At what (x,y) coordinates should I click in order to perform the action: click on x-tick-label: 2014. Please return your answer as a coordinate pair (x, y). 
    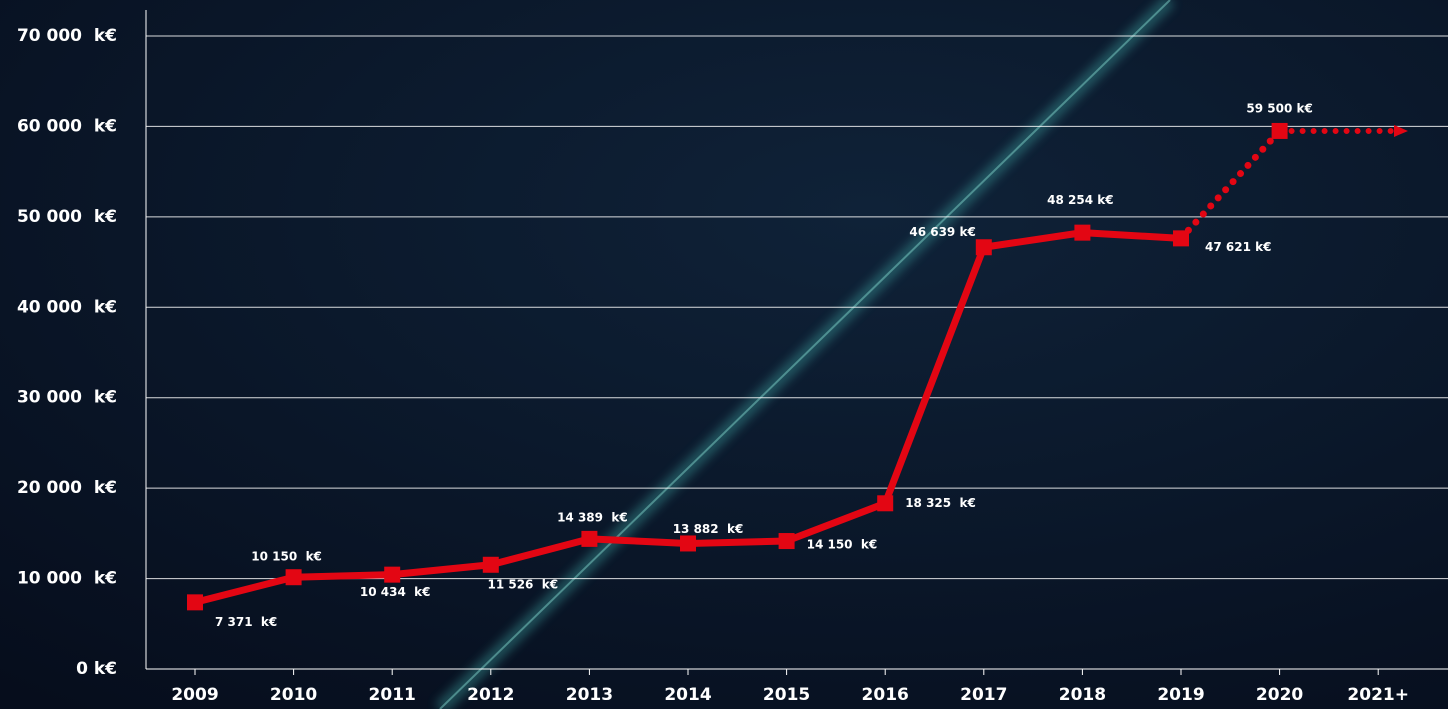
    Looking at the image, I should click on (687, 695).